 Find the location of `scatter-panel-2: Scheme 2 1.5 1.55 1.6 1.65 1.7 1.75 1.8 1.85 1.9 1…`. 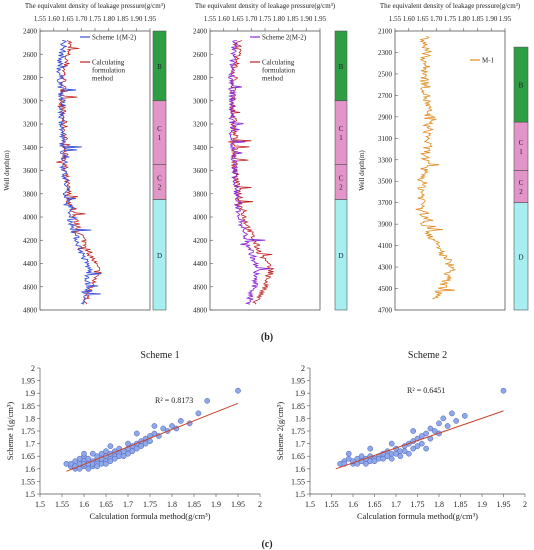

scatter-panel-2: Scheme 2 1.5 1.55 1.6 1.65 1.7 1.75 1.8 1.85 1.9 1… is located at coordinates (401, 435).